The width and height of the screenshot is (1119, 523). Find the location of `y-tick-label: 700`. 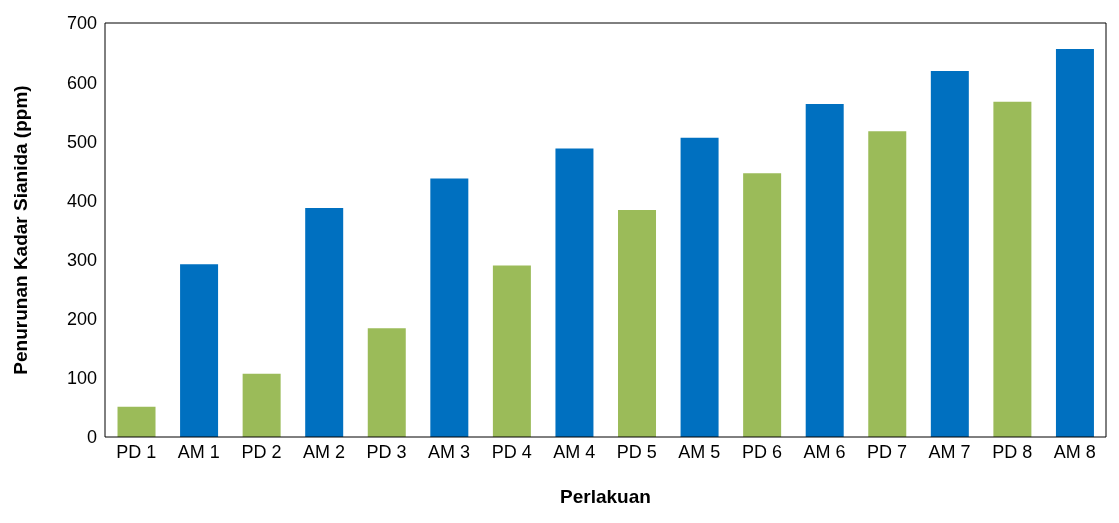

y-tick-label: 700 is located at coordinates (81, 23).